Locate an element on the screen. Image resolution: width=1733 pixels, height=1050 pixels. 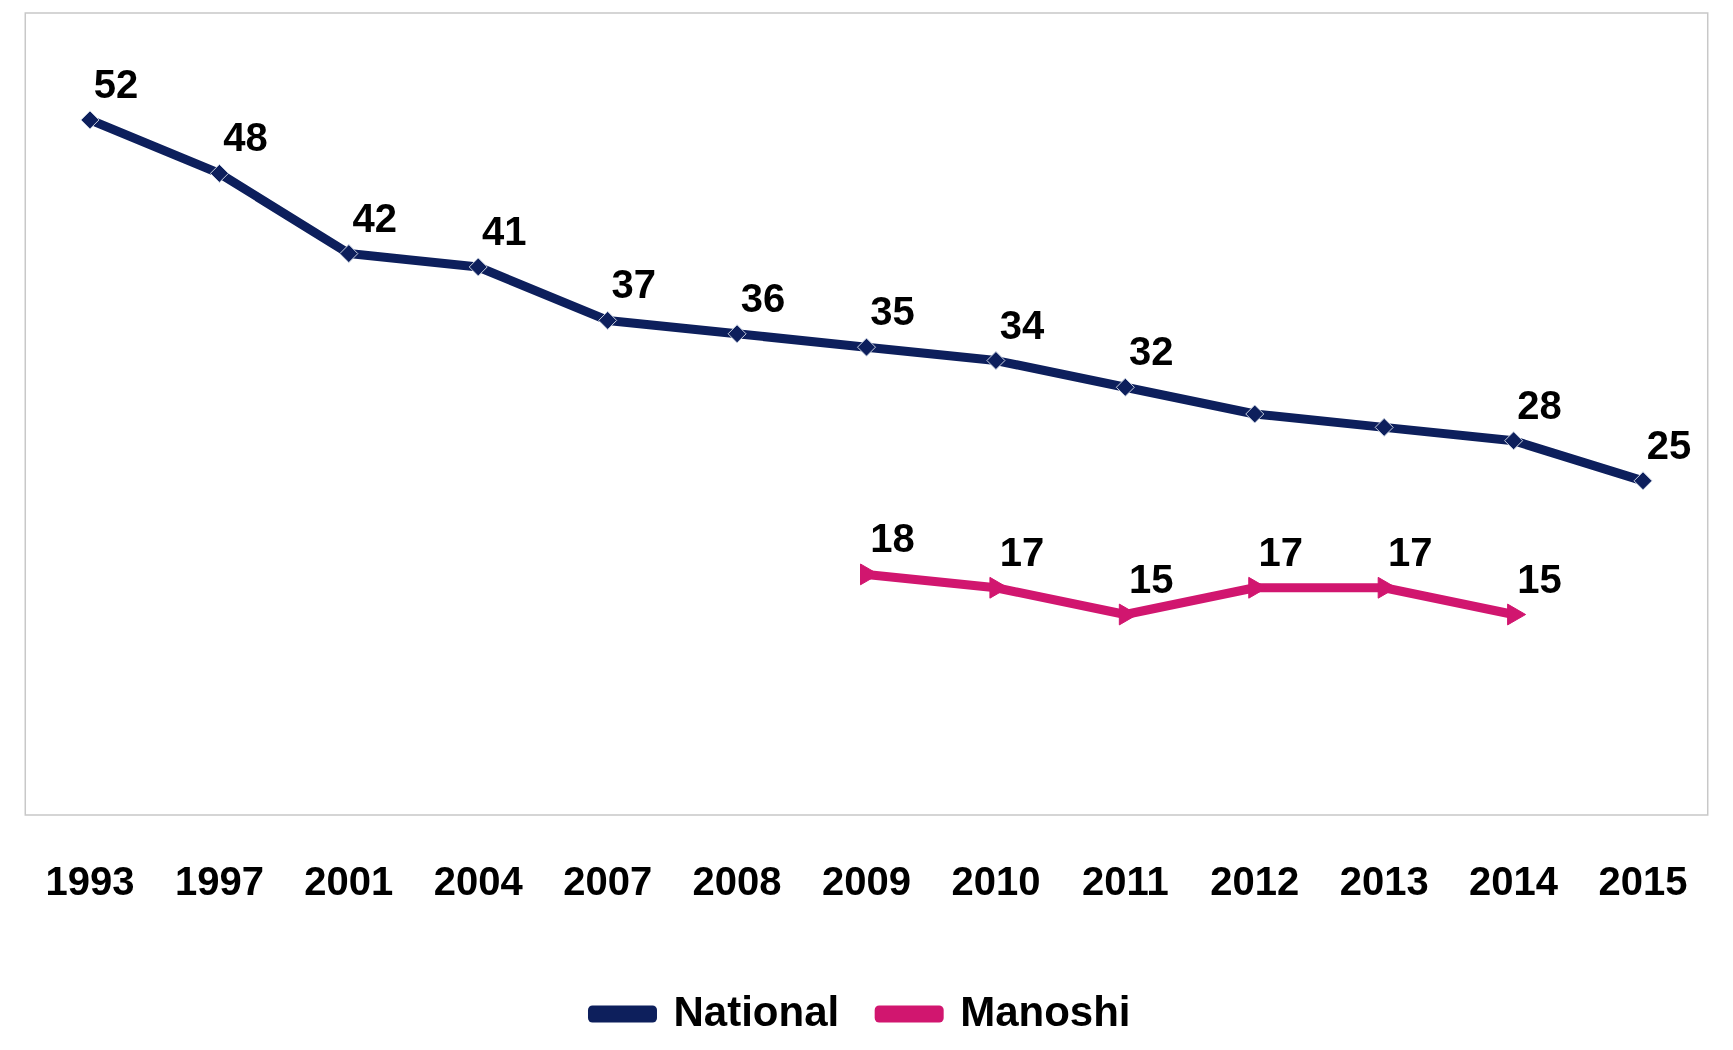
data-label: 28 is located at coordinates (1539, 404).